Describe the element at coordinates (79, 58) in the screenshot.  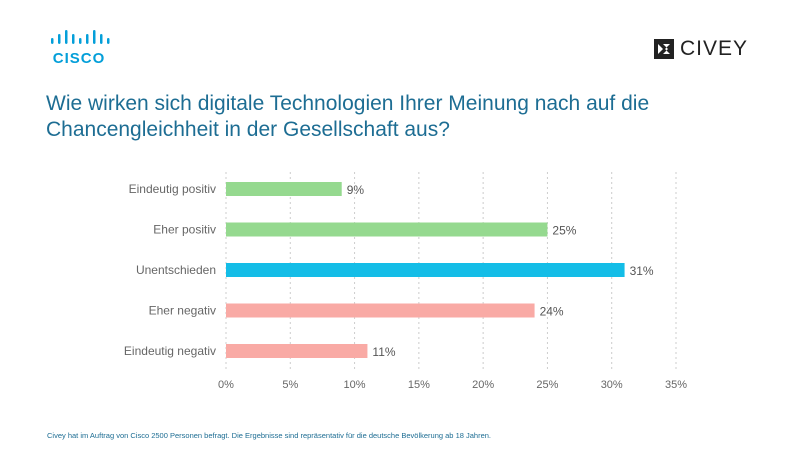
I see `cisco-logo-text: CISCO` at that location.